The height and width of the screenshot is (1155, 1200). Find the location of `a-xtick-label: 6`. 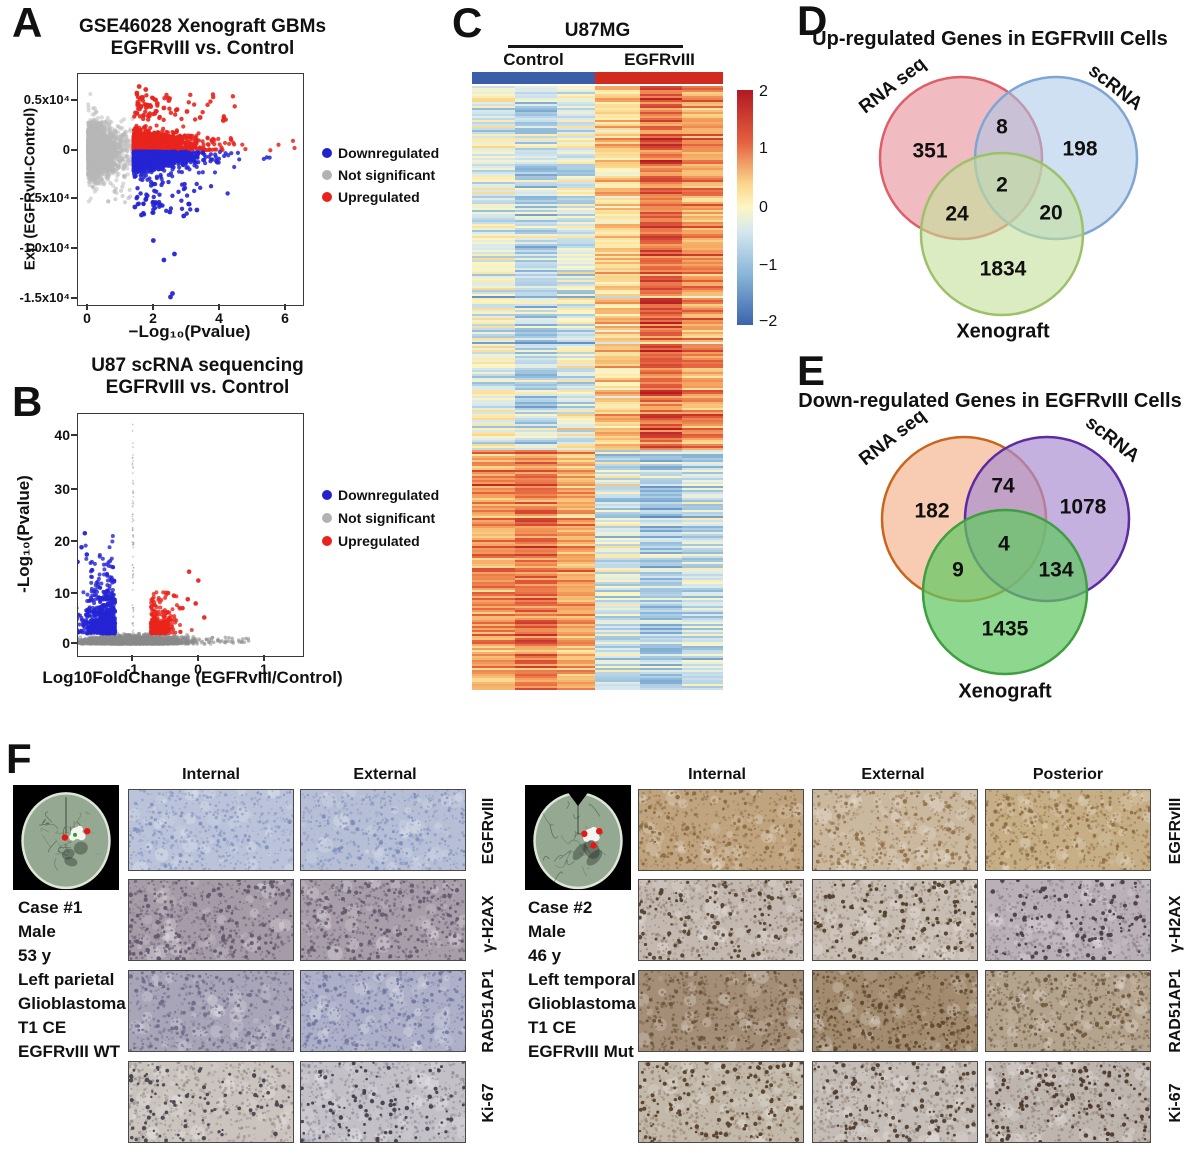

a-xtick-label: 6 is located at coordinates (285, 318).